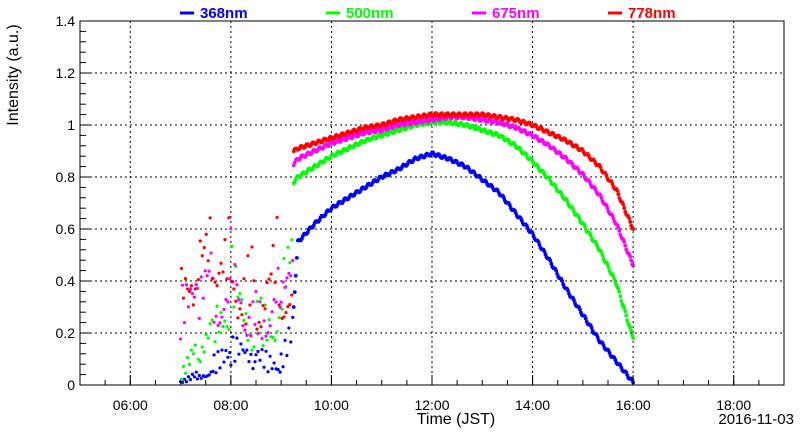 Image resolution: width=800 pixels, height=434 pixels. What do you see at coordinates (224, 13) in the screenshot?
I see `legend-label: 368nm` at bounding box center [224, 13].